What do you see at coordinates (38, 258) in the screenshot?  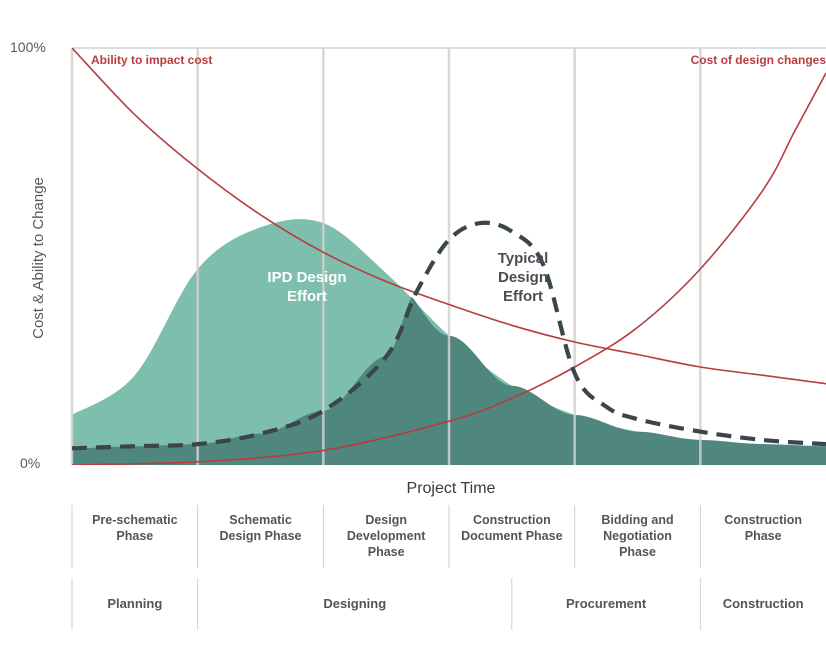 I see `y-axis-label: Cost & Ability to Change` at bounding box center [38, 258].